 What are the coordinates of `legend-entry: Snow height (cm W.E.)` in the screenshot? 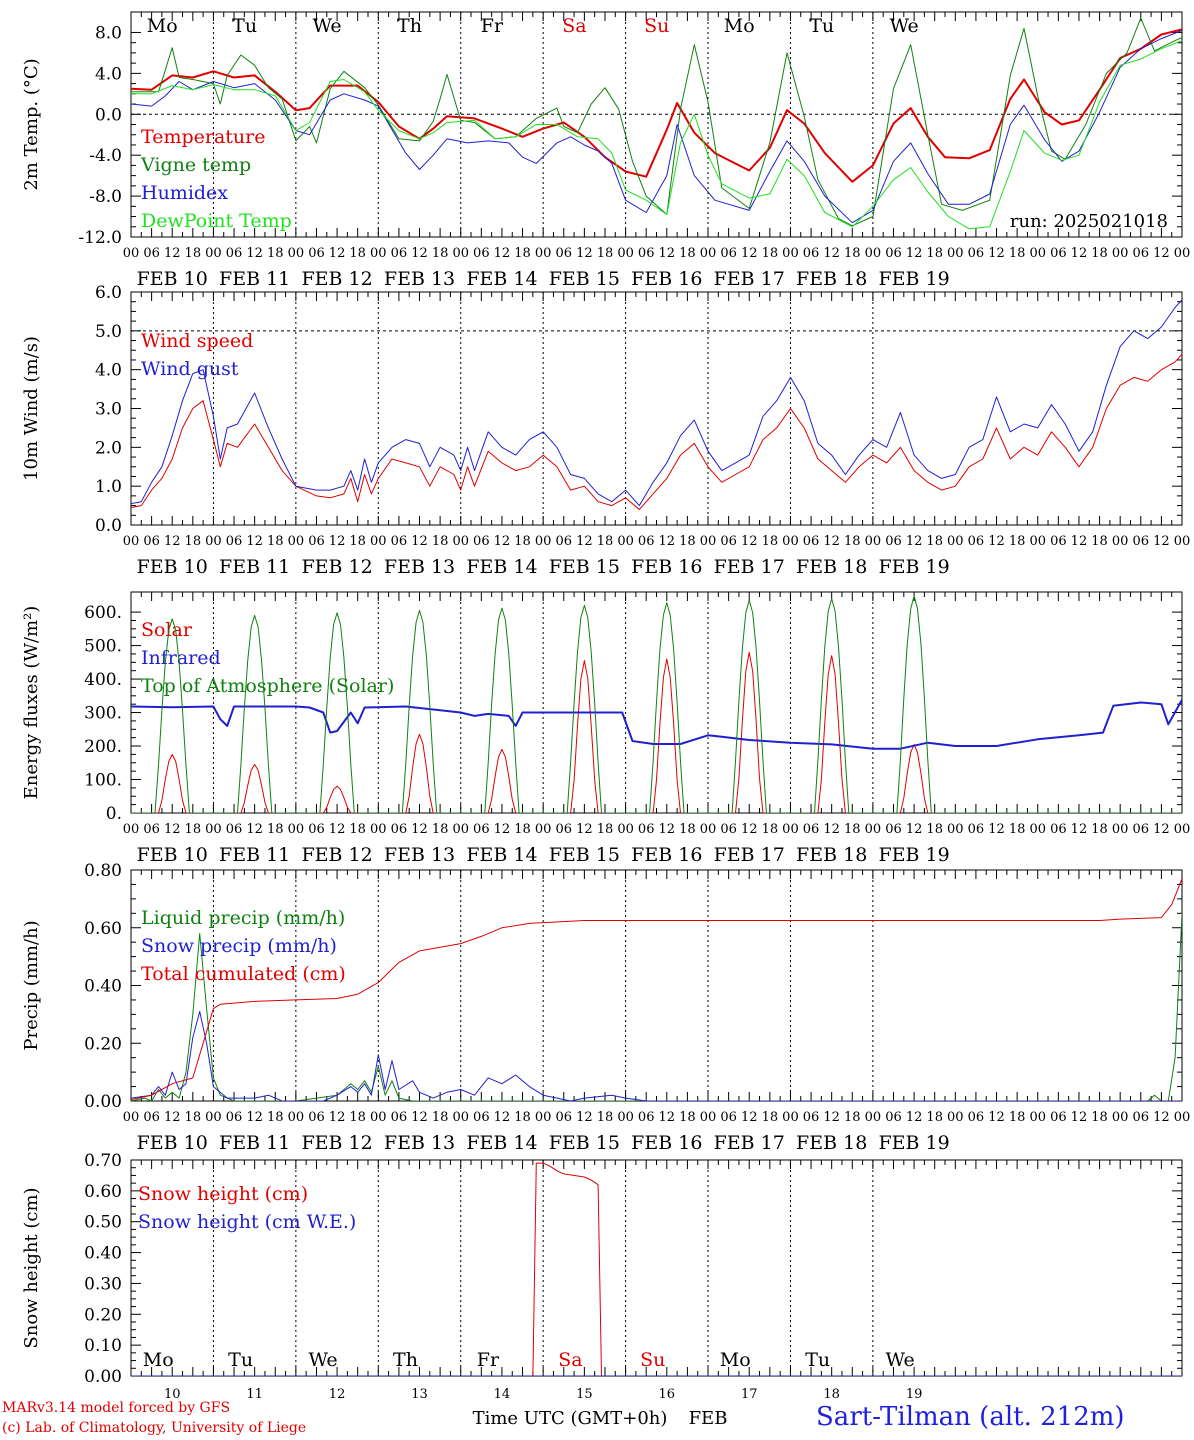 It's located at (247, 1222).